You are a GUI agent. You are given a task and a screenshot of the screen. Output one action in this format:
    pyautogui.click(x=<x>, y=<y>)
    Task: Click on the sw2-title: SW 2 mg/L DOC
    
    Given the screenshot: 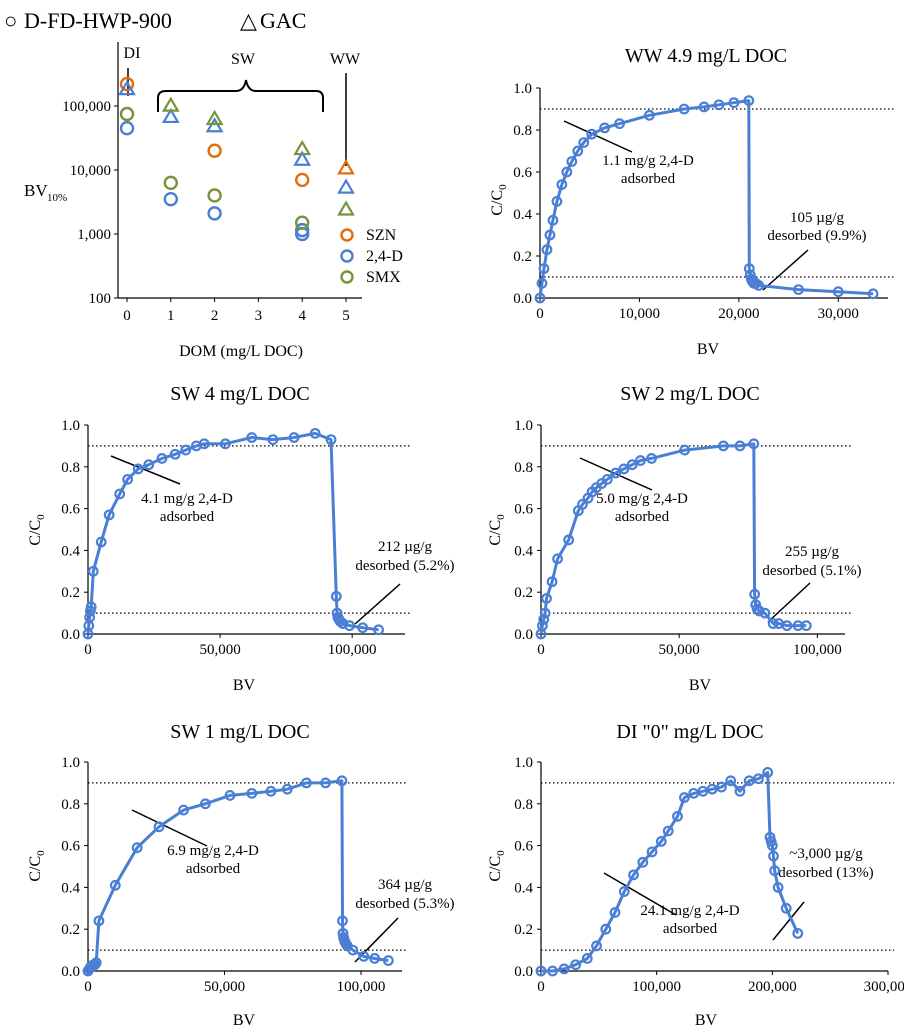 What is the action you would take?
    pyautogui.click(x=689, y=394)
    